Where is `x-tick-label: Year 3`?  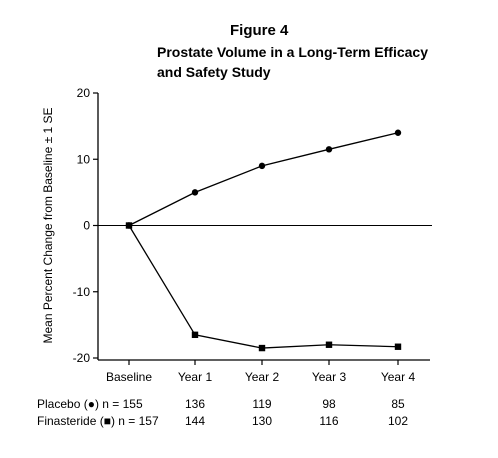
x-tick-label: Year 3 is located at coordinates (329, 377).